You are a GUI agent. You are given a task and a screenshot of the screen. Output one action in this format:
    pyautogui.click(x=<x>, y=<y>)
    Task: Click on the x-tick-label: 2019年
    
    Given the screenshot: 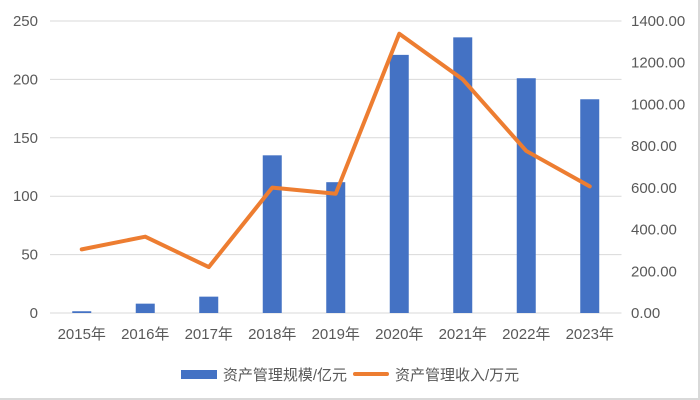 What is the action you would take?
    pyautogui.click(x=336, y=334)
    